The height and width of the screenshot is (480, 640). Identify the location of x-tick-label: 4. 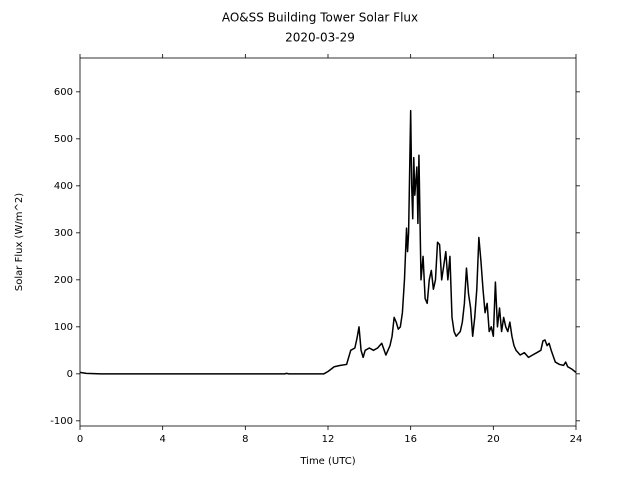
(162, 439).